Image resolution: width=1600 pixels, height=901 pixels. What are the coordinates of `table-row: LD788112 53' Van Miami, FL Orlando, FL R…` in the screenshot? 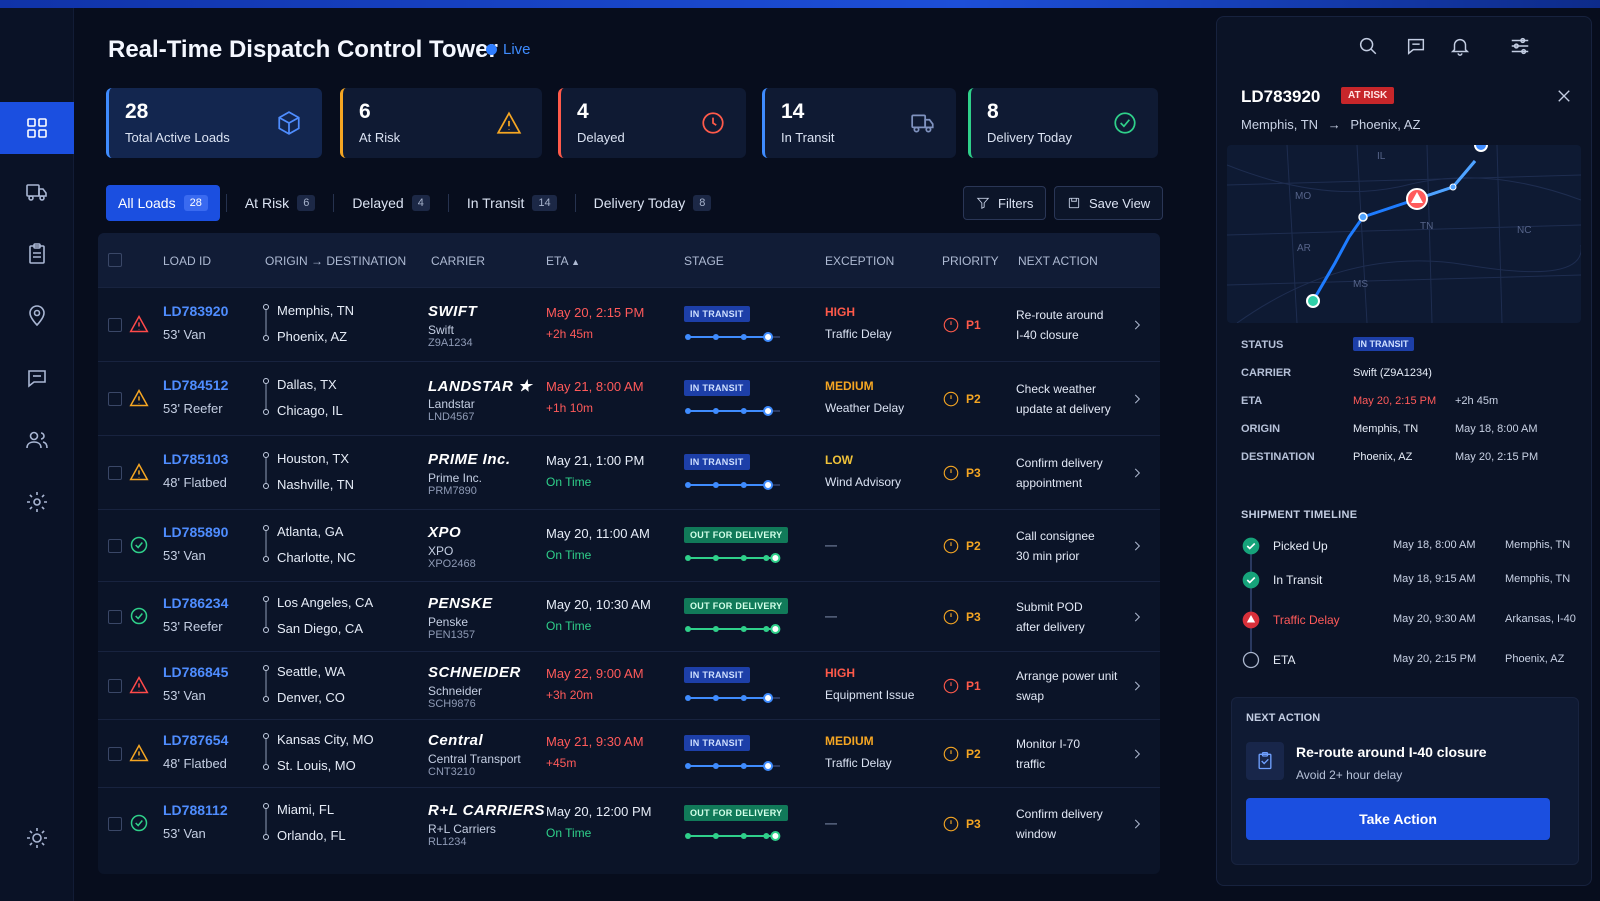 It's located at (629, 823).